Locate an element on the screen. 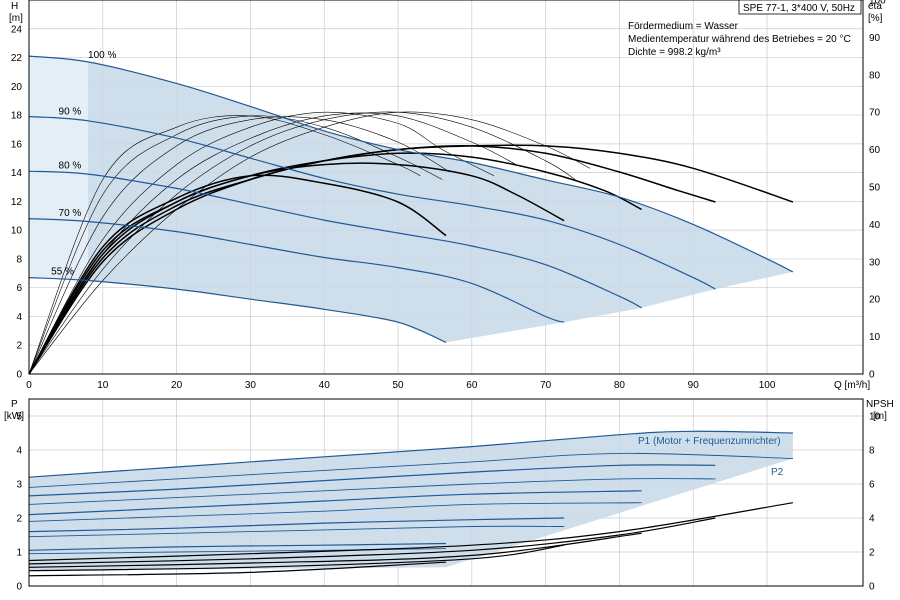  p-tick-label-3: 3 is located at coordinates (19, 485).